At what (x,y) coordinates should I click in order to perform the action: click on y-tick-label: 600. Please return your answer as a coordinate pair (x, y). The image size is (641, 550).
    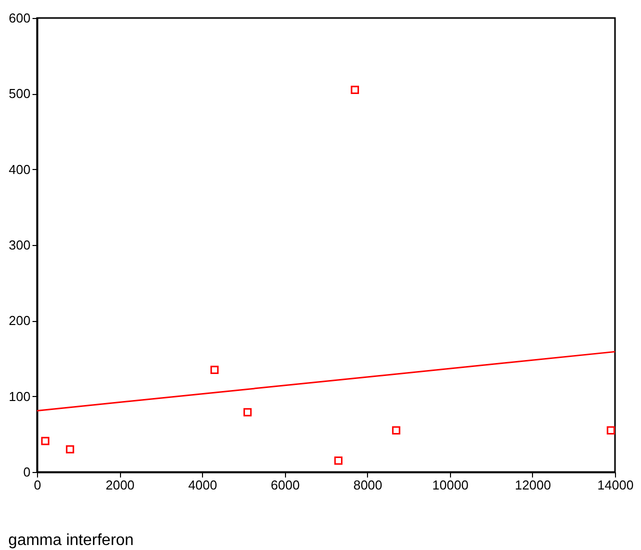
    Looking at the image, I should click on (19, 18).